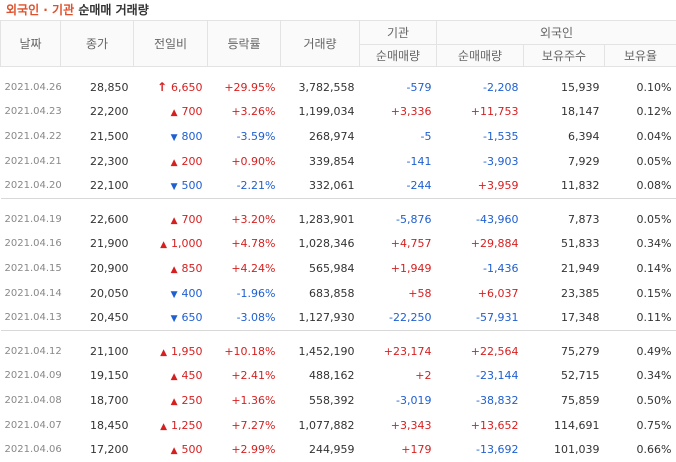 The image size is (676, 462). Describe the element at coordinates (22, 10) in the screenshot. I see `title-foreign: 외국인` at that location.